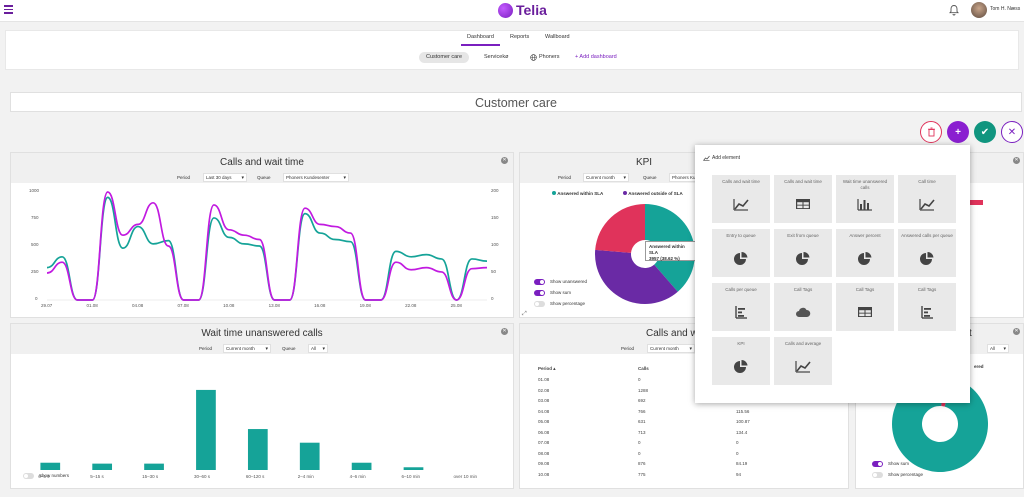 Image resolution: width=1024 pixels, height=497 pixels. What do you see at coordinates (742, 463) in the screenshot?
I see `table-cell: 84.19` at bounding box center [742, 463].